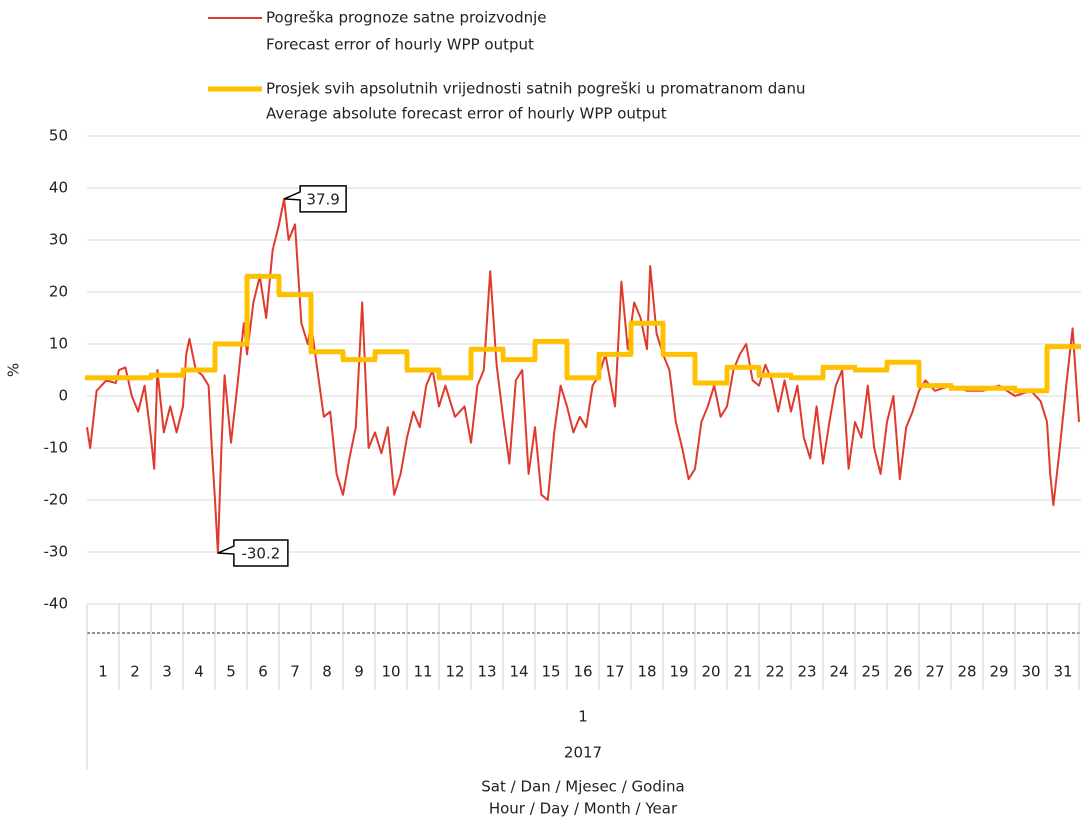 The height and width of the screenshot is (824, 1081). What do you see at coordinates (58, 240) in the screenshot?
I see `y-tick-label: 30` at bounding box center [58, 240].